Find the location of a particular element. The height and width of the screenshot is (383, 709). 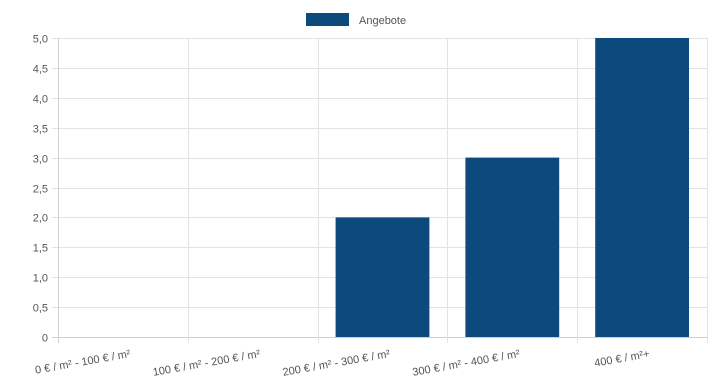

legend-label: Angebote is located at coordinates (382, 21).